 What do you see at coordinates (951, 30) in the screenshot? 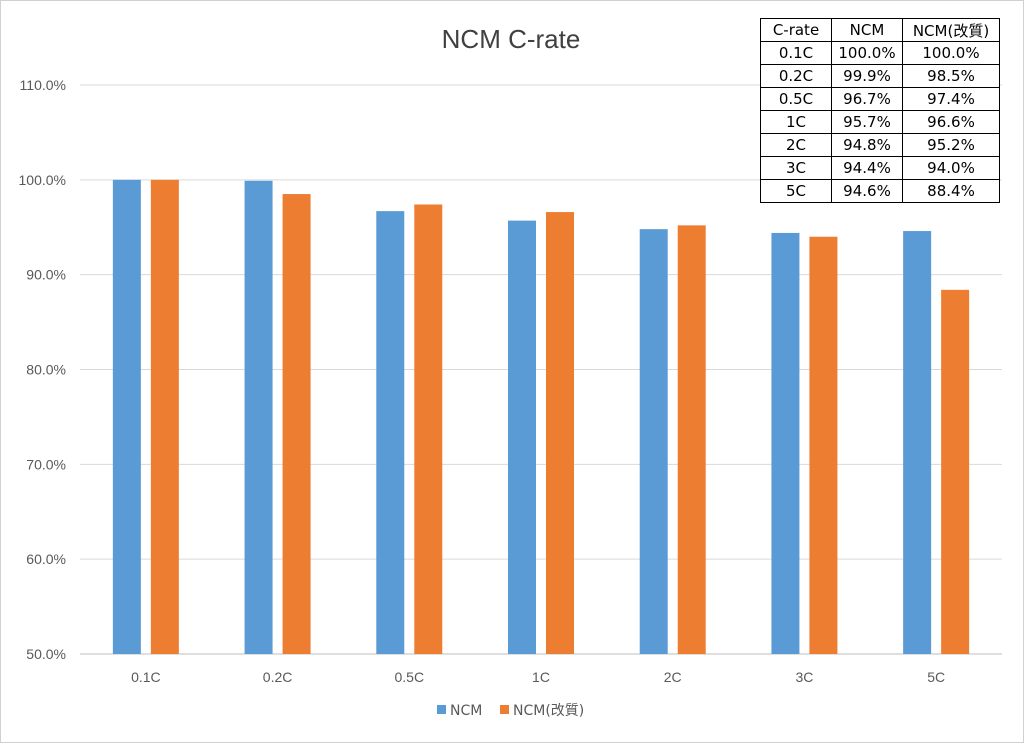
I see `table-header-cell: NCM(改質)` at bounding box center [951, 30].